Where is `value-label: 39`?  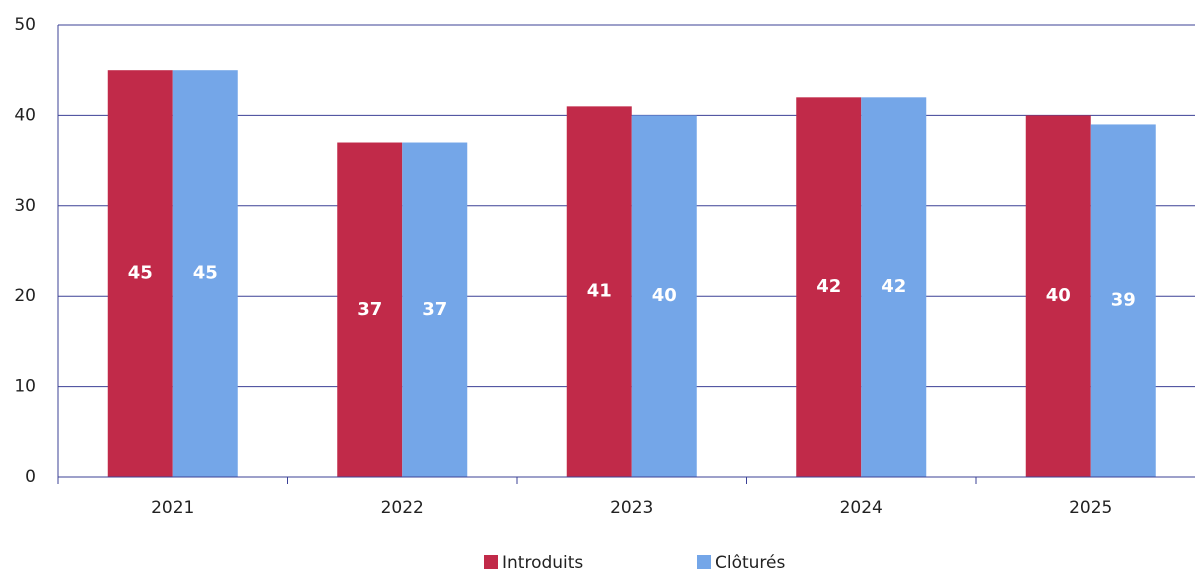 value-label: 39 is located at coordinates (1123, 300).